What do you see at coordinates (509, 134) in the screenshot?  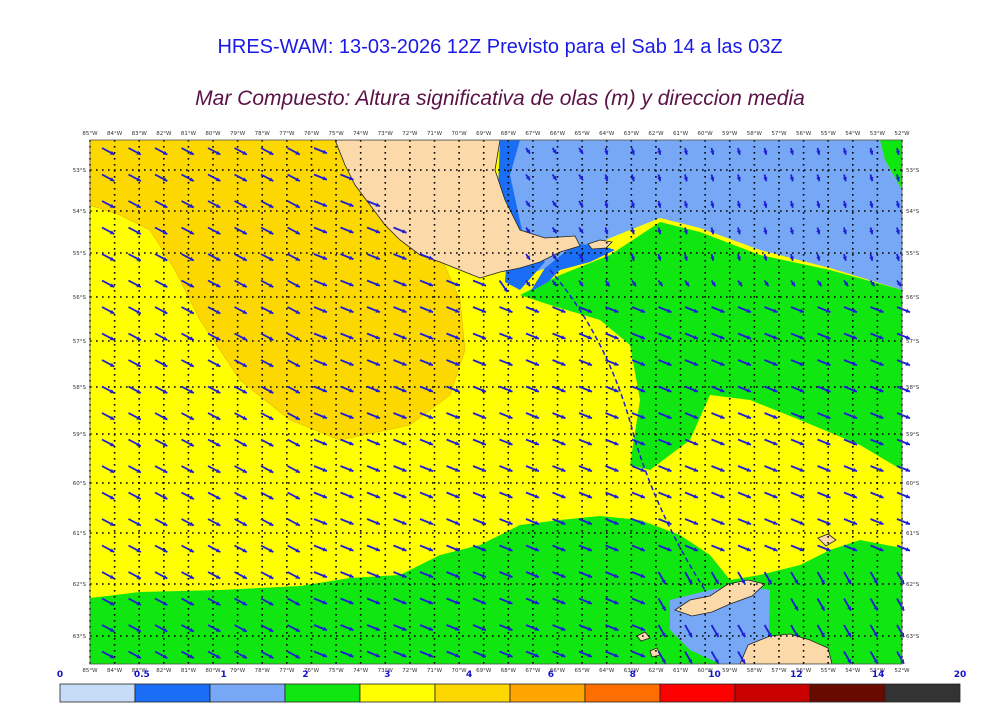 I see `lon-tick-label: 68°W` at bounding box center [509, 134].